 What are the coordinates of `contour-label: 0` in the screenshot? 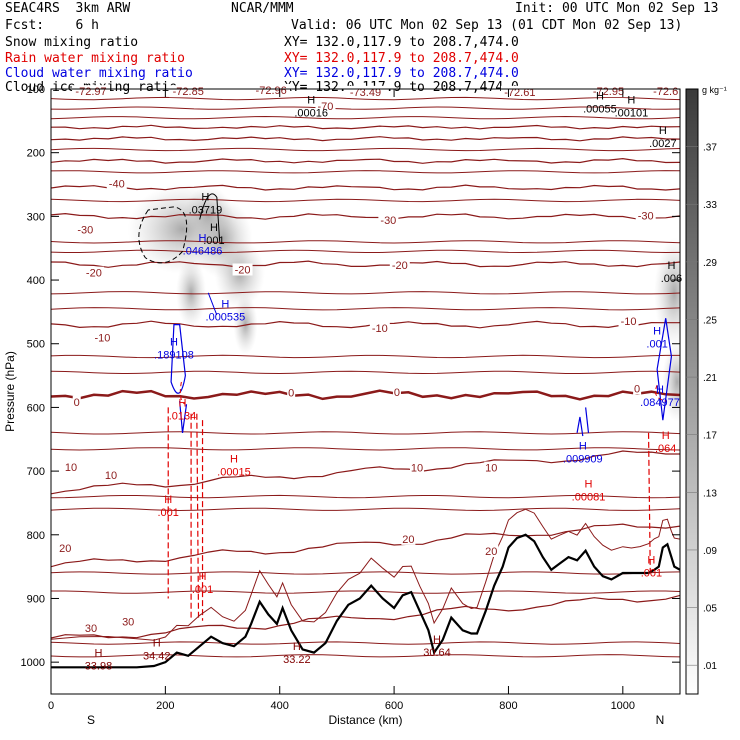 It's located at (397, 393).